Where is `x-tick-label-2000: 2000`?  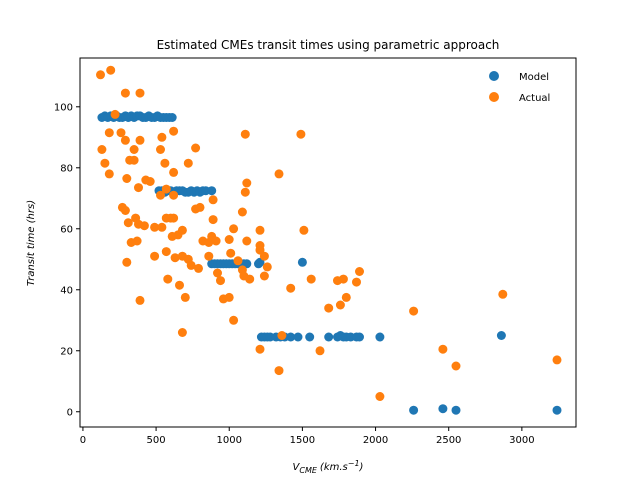 x-tick-label-2000: 2000 is located at coordinates (375, 440).